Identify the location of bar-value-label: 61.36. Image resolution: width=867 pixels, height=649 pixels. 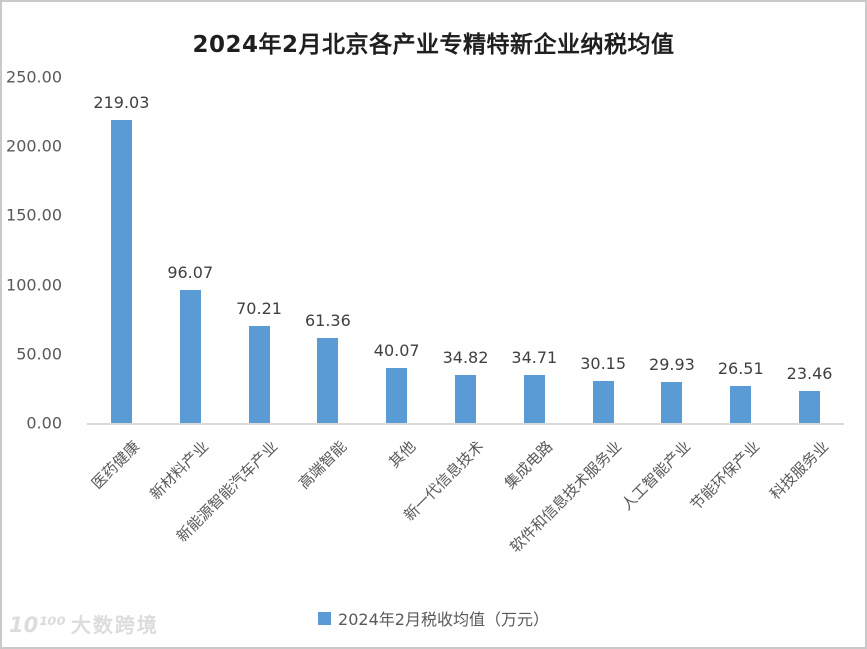
(327, 321).